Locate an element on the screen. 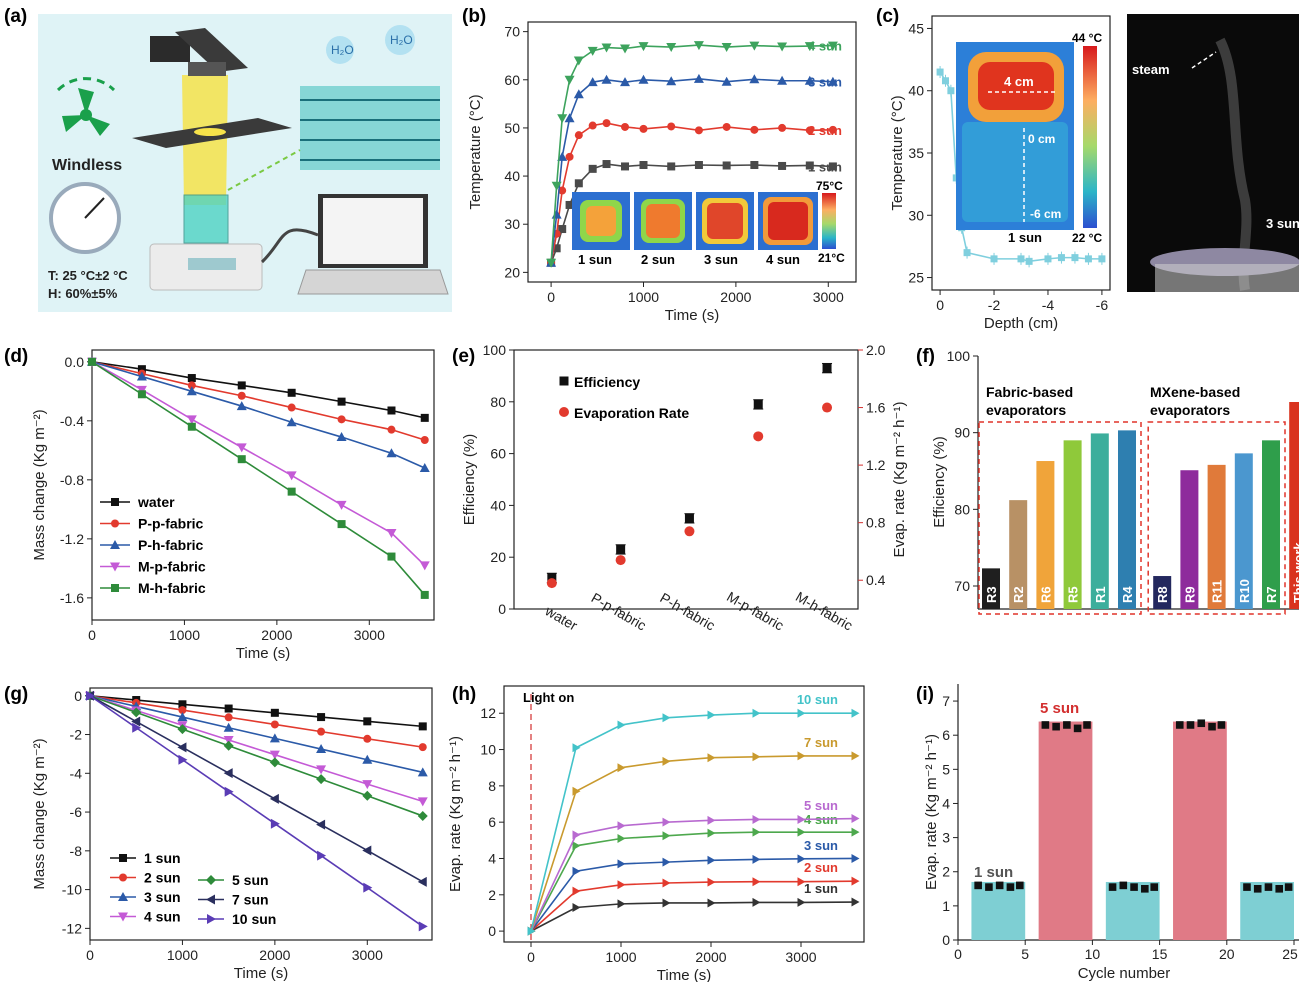 This screenshot has height=982, width=1299. inset-4cm-label: 4 cm is located at coordinates (1019, 81).